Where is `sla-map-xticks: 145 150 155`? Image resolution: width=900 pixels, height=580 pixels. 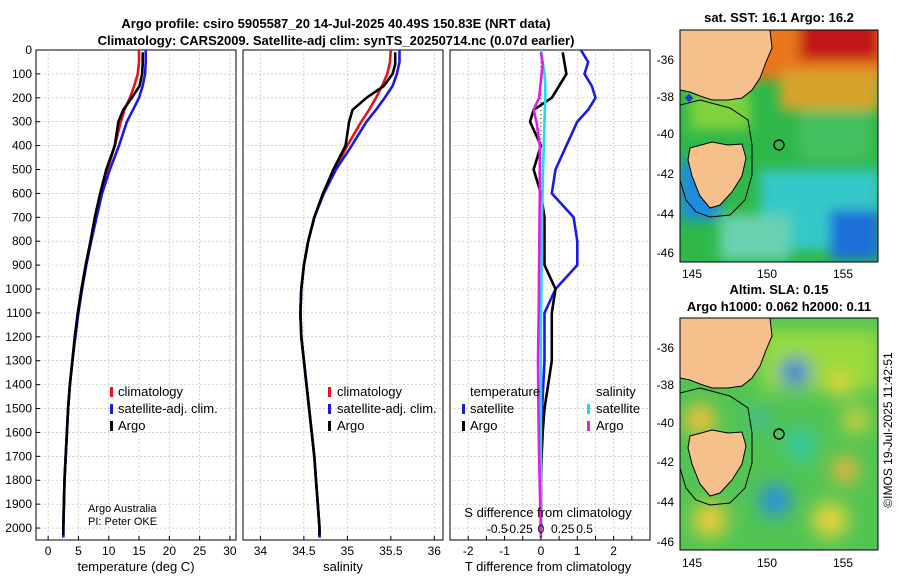 sla-map-xticks: 145 150 155 is located at coordinates (767, 563).